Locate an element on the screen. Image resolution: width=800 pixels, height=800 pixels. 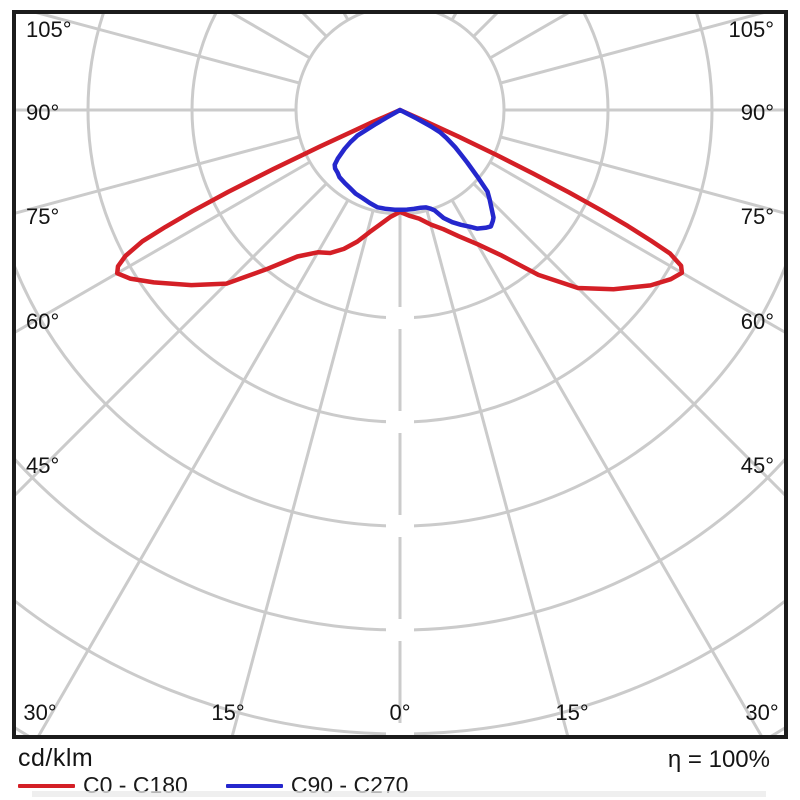
angle-label-left: 105° is located at coordinates (49, 29).